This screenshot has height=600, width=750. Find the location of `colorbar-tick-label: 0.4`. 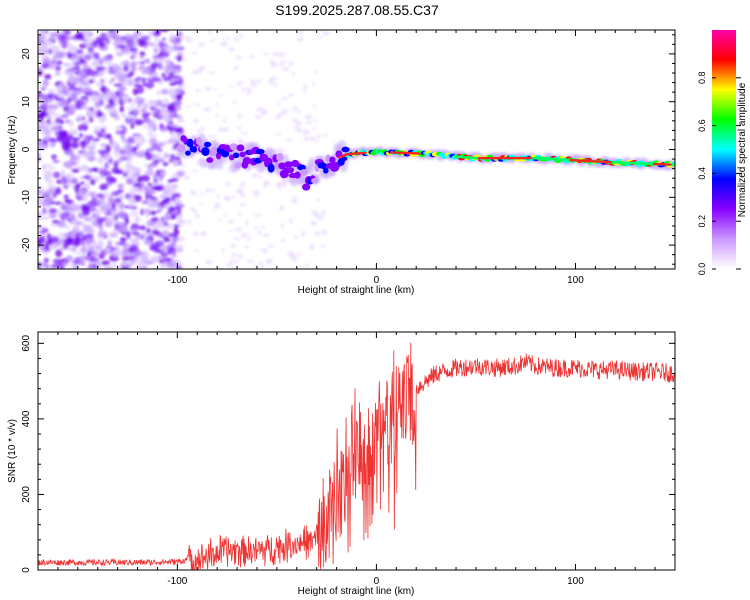

colorbar-tick-label: 0.4 is located at coordinates (702, 173).